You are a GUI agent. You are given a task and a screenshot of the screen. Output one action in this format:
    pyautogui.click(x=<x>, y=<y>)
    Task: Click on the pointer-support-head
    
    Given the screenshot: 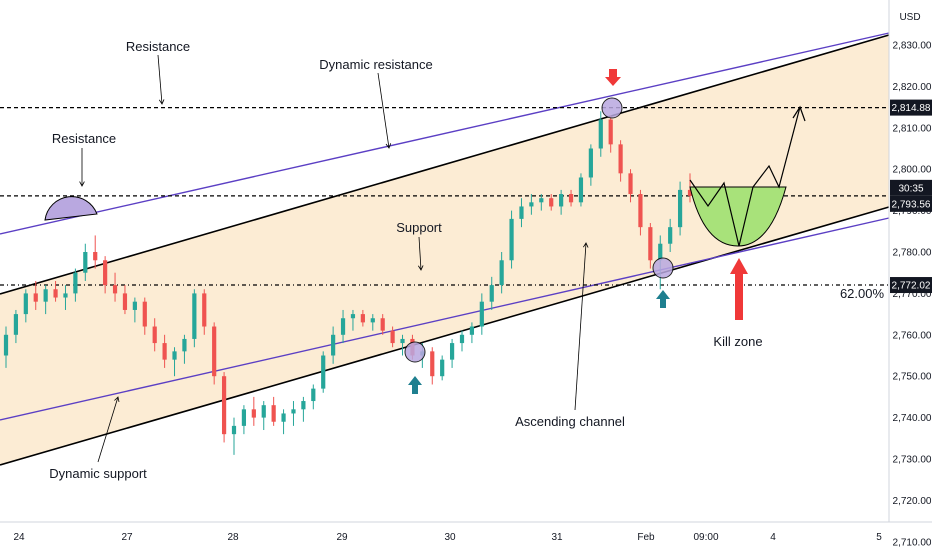 What is the action you would take?
    pyautogui.click(x=421, y=268)
    